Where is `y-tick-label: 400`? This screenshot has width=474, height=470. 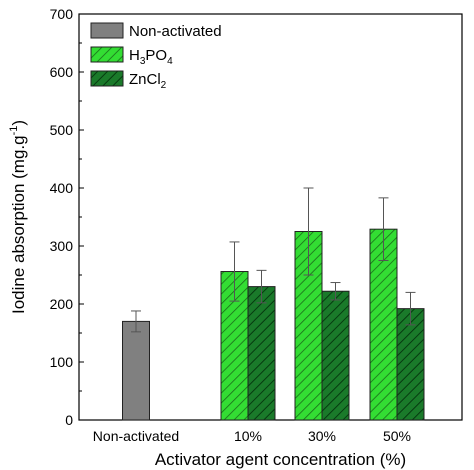 y-tick-label: 400 is located at coordinates (62, 188).